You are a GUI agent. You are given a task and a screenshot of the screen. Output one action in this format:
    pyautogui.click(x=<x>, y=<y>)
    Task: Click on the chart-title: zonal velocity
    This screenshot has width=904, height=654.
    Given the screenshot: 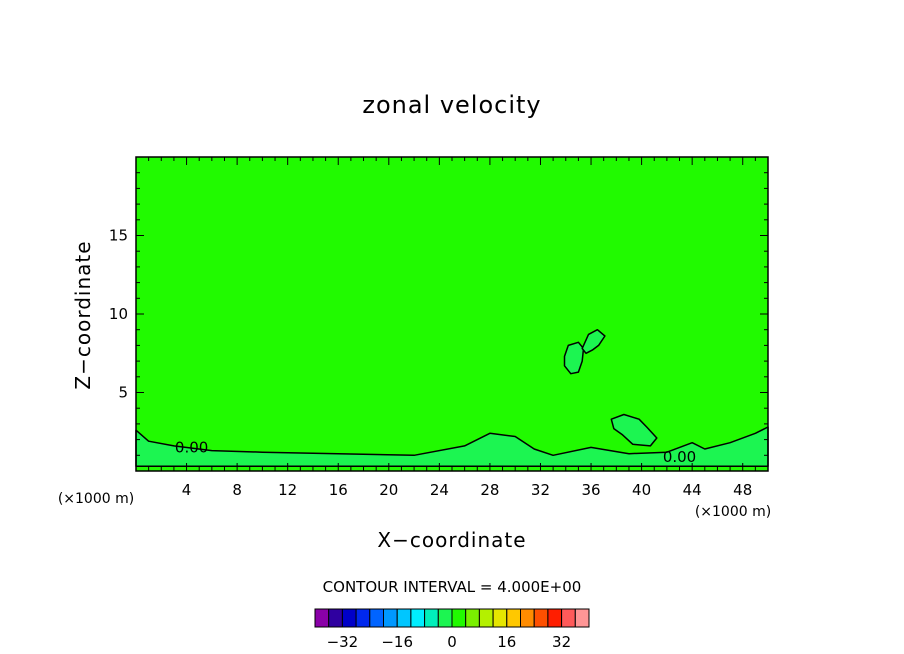 What is the action you would take?
    pyautogui.click(x=451, y=105)
    